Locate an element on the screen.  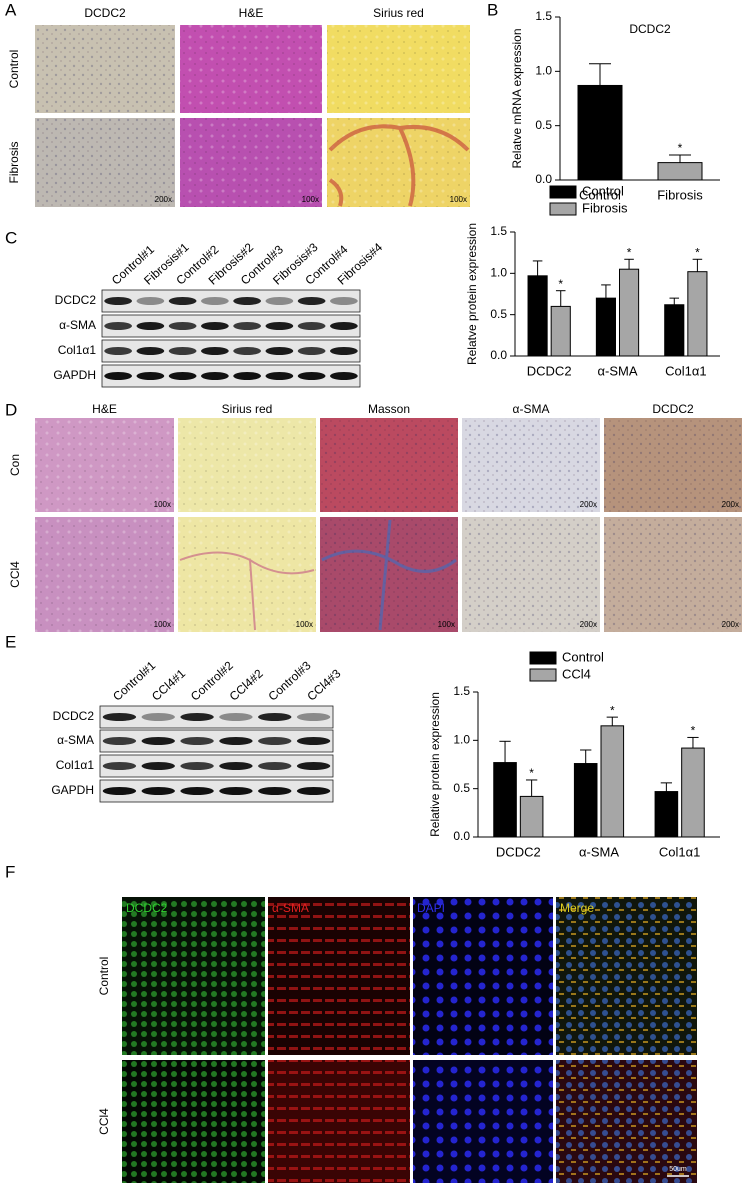
scale-bar-label: 50um is located at coordinates (678, 1169).